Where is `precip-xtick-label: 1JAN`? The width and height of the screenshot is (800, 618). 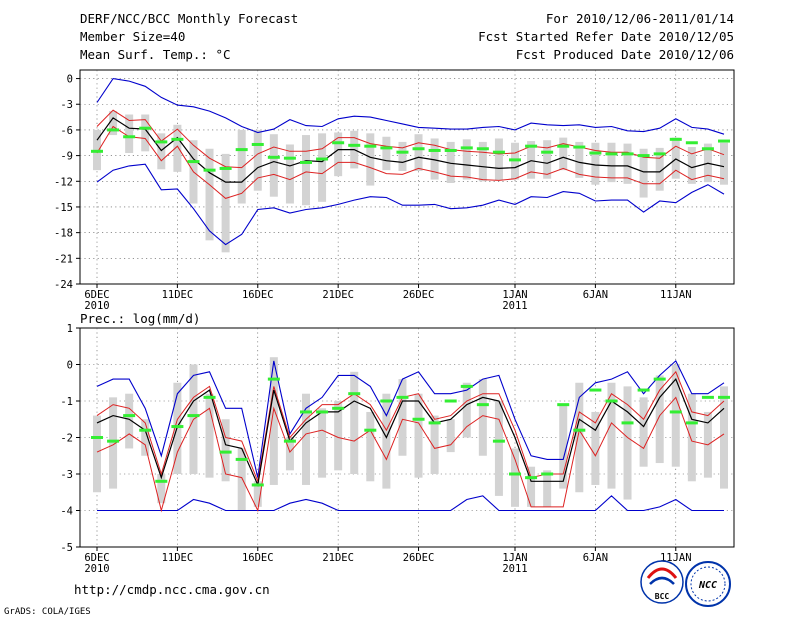
precip-xtick-label: 1JAN is located at coordinates (514, 558).